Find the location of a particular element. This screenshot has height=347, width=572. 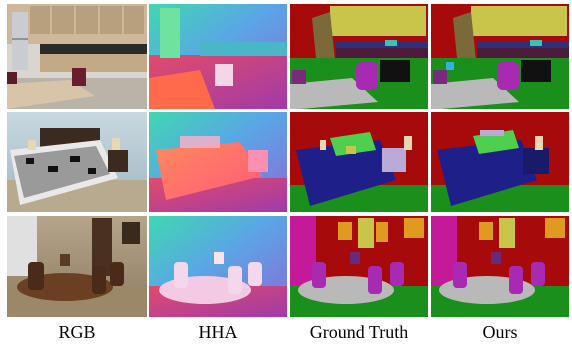

column-label-hha: HHA is located at coordinates (218, 332).